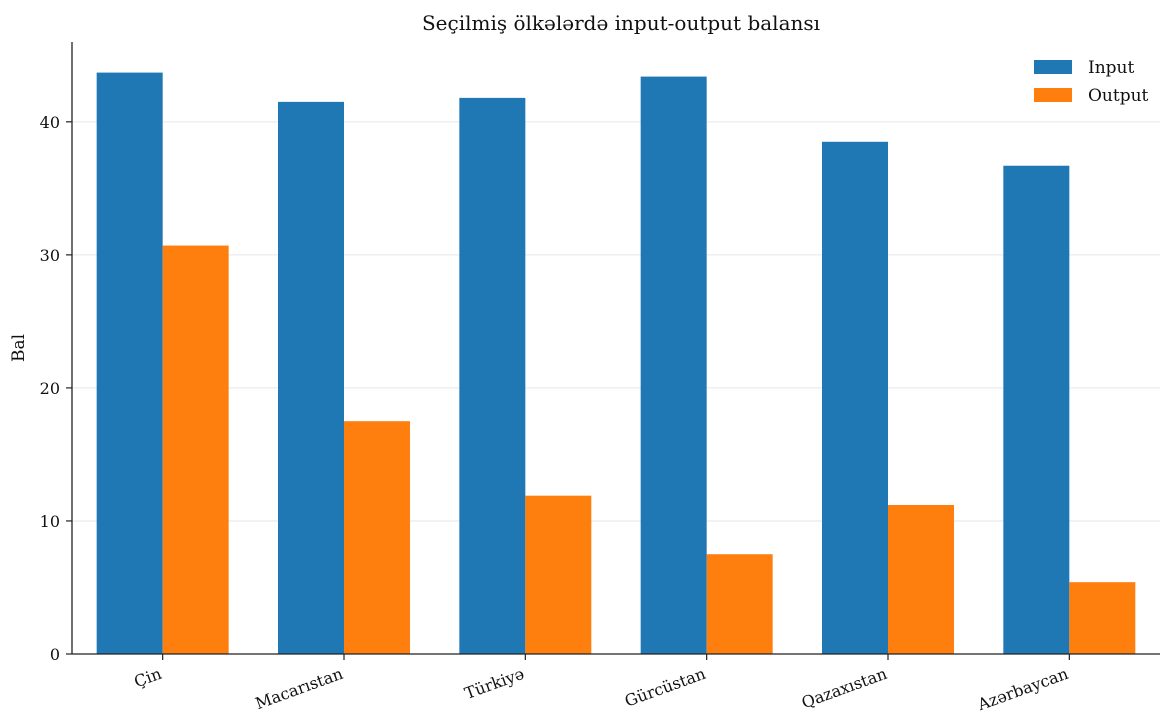 The image size is (1162, 720). I want to click on legend: Input Output, so click(1091, 82).